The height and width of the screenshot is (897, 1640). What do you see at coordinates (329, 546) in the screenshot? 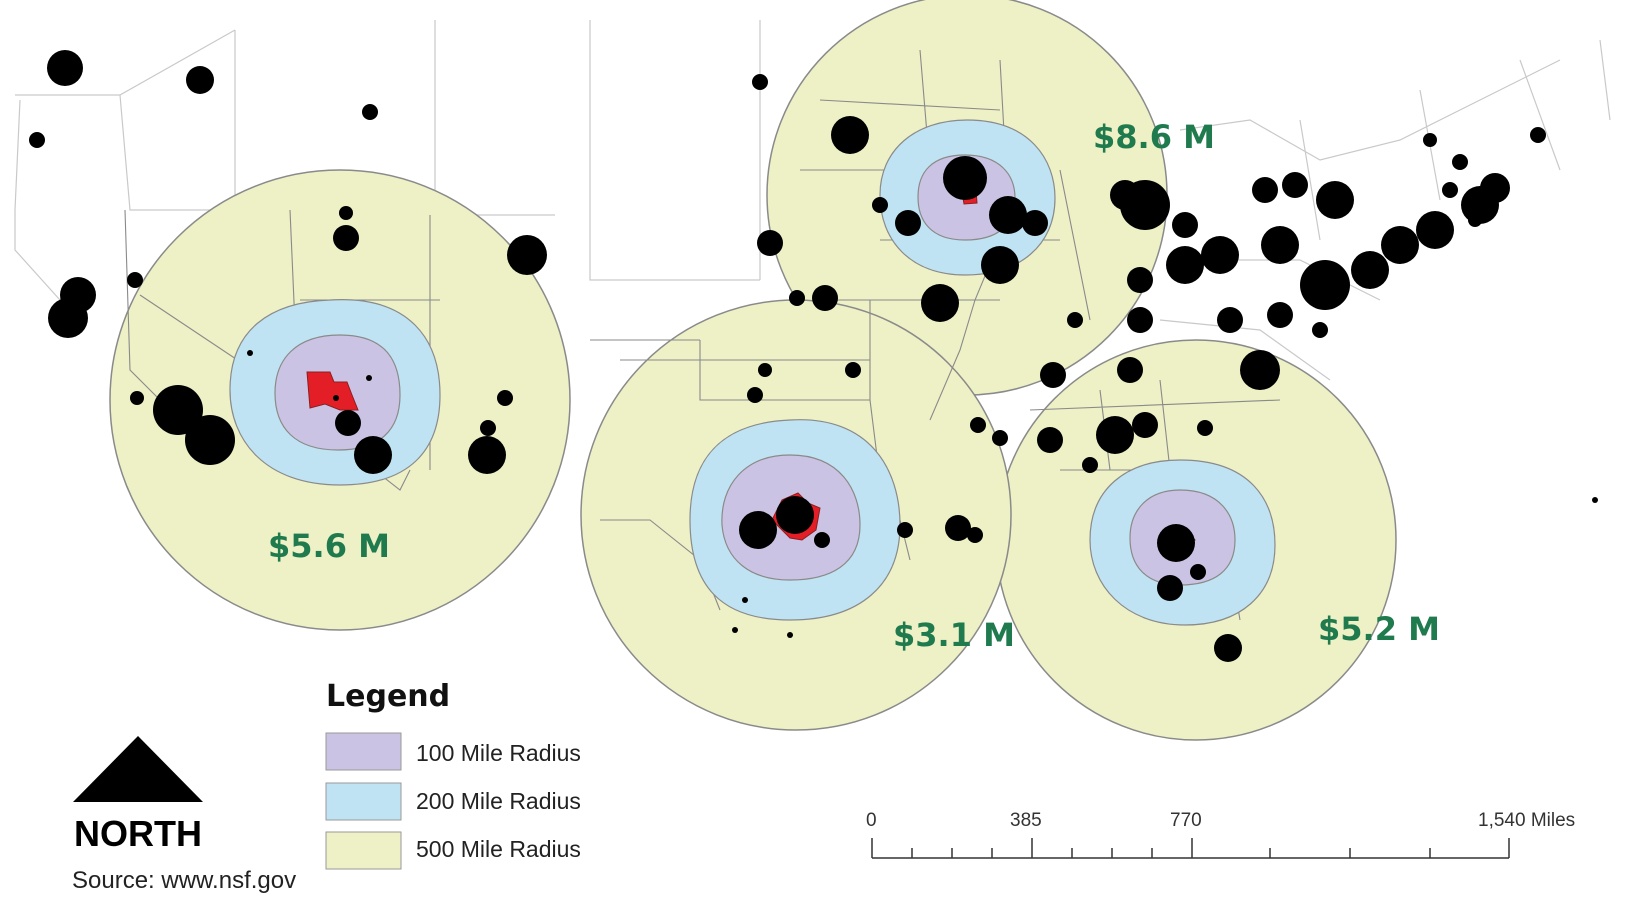
I see `value-southwest: $5.6 M` at bounding box center [329, 546].